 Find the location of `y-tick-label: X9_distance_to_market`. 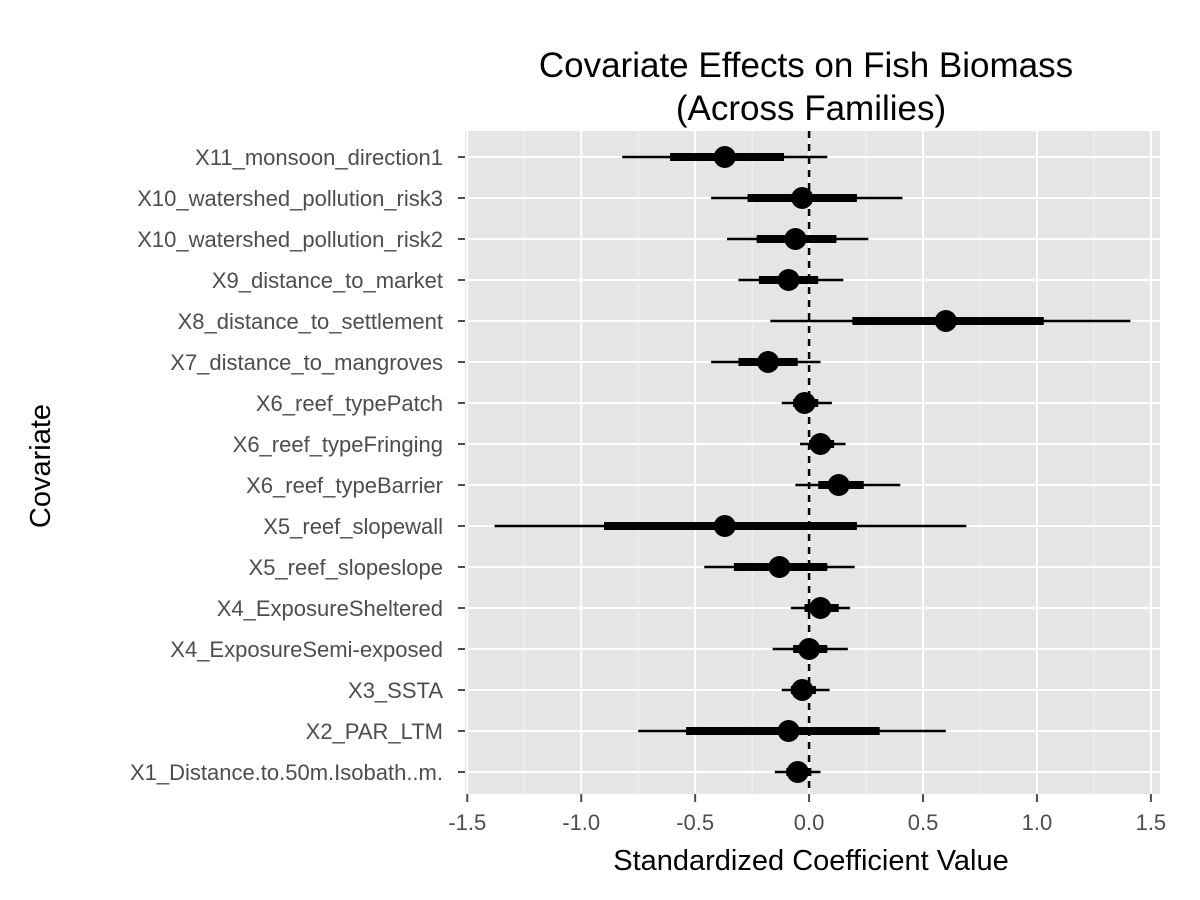

y-tick-label: X9_distance_to_market is located at coordinates (327, 280).